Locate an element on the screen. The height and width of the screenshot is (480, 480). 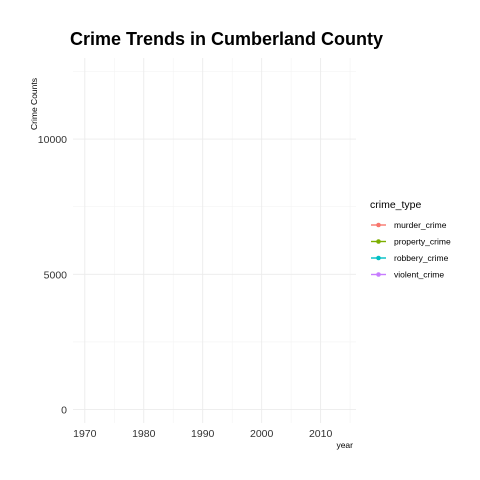
chart-title: Crime Trends in Cumberland County is located at coordinates (226, 39).